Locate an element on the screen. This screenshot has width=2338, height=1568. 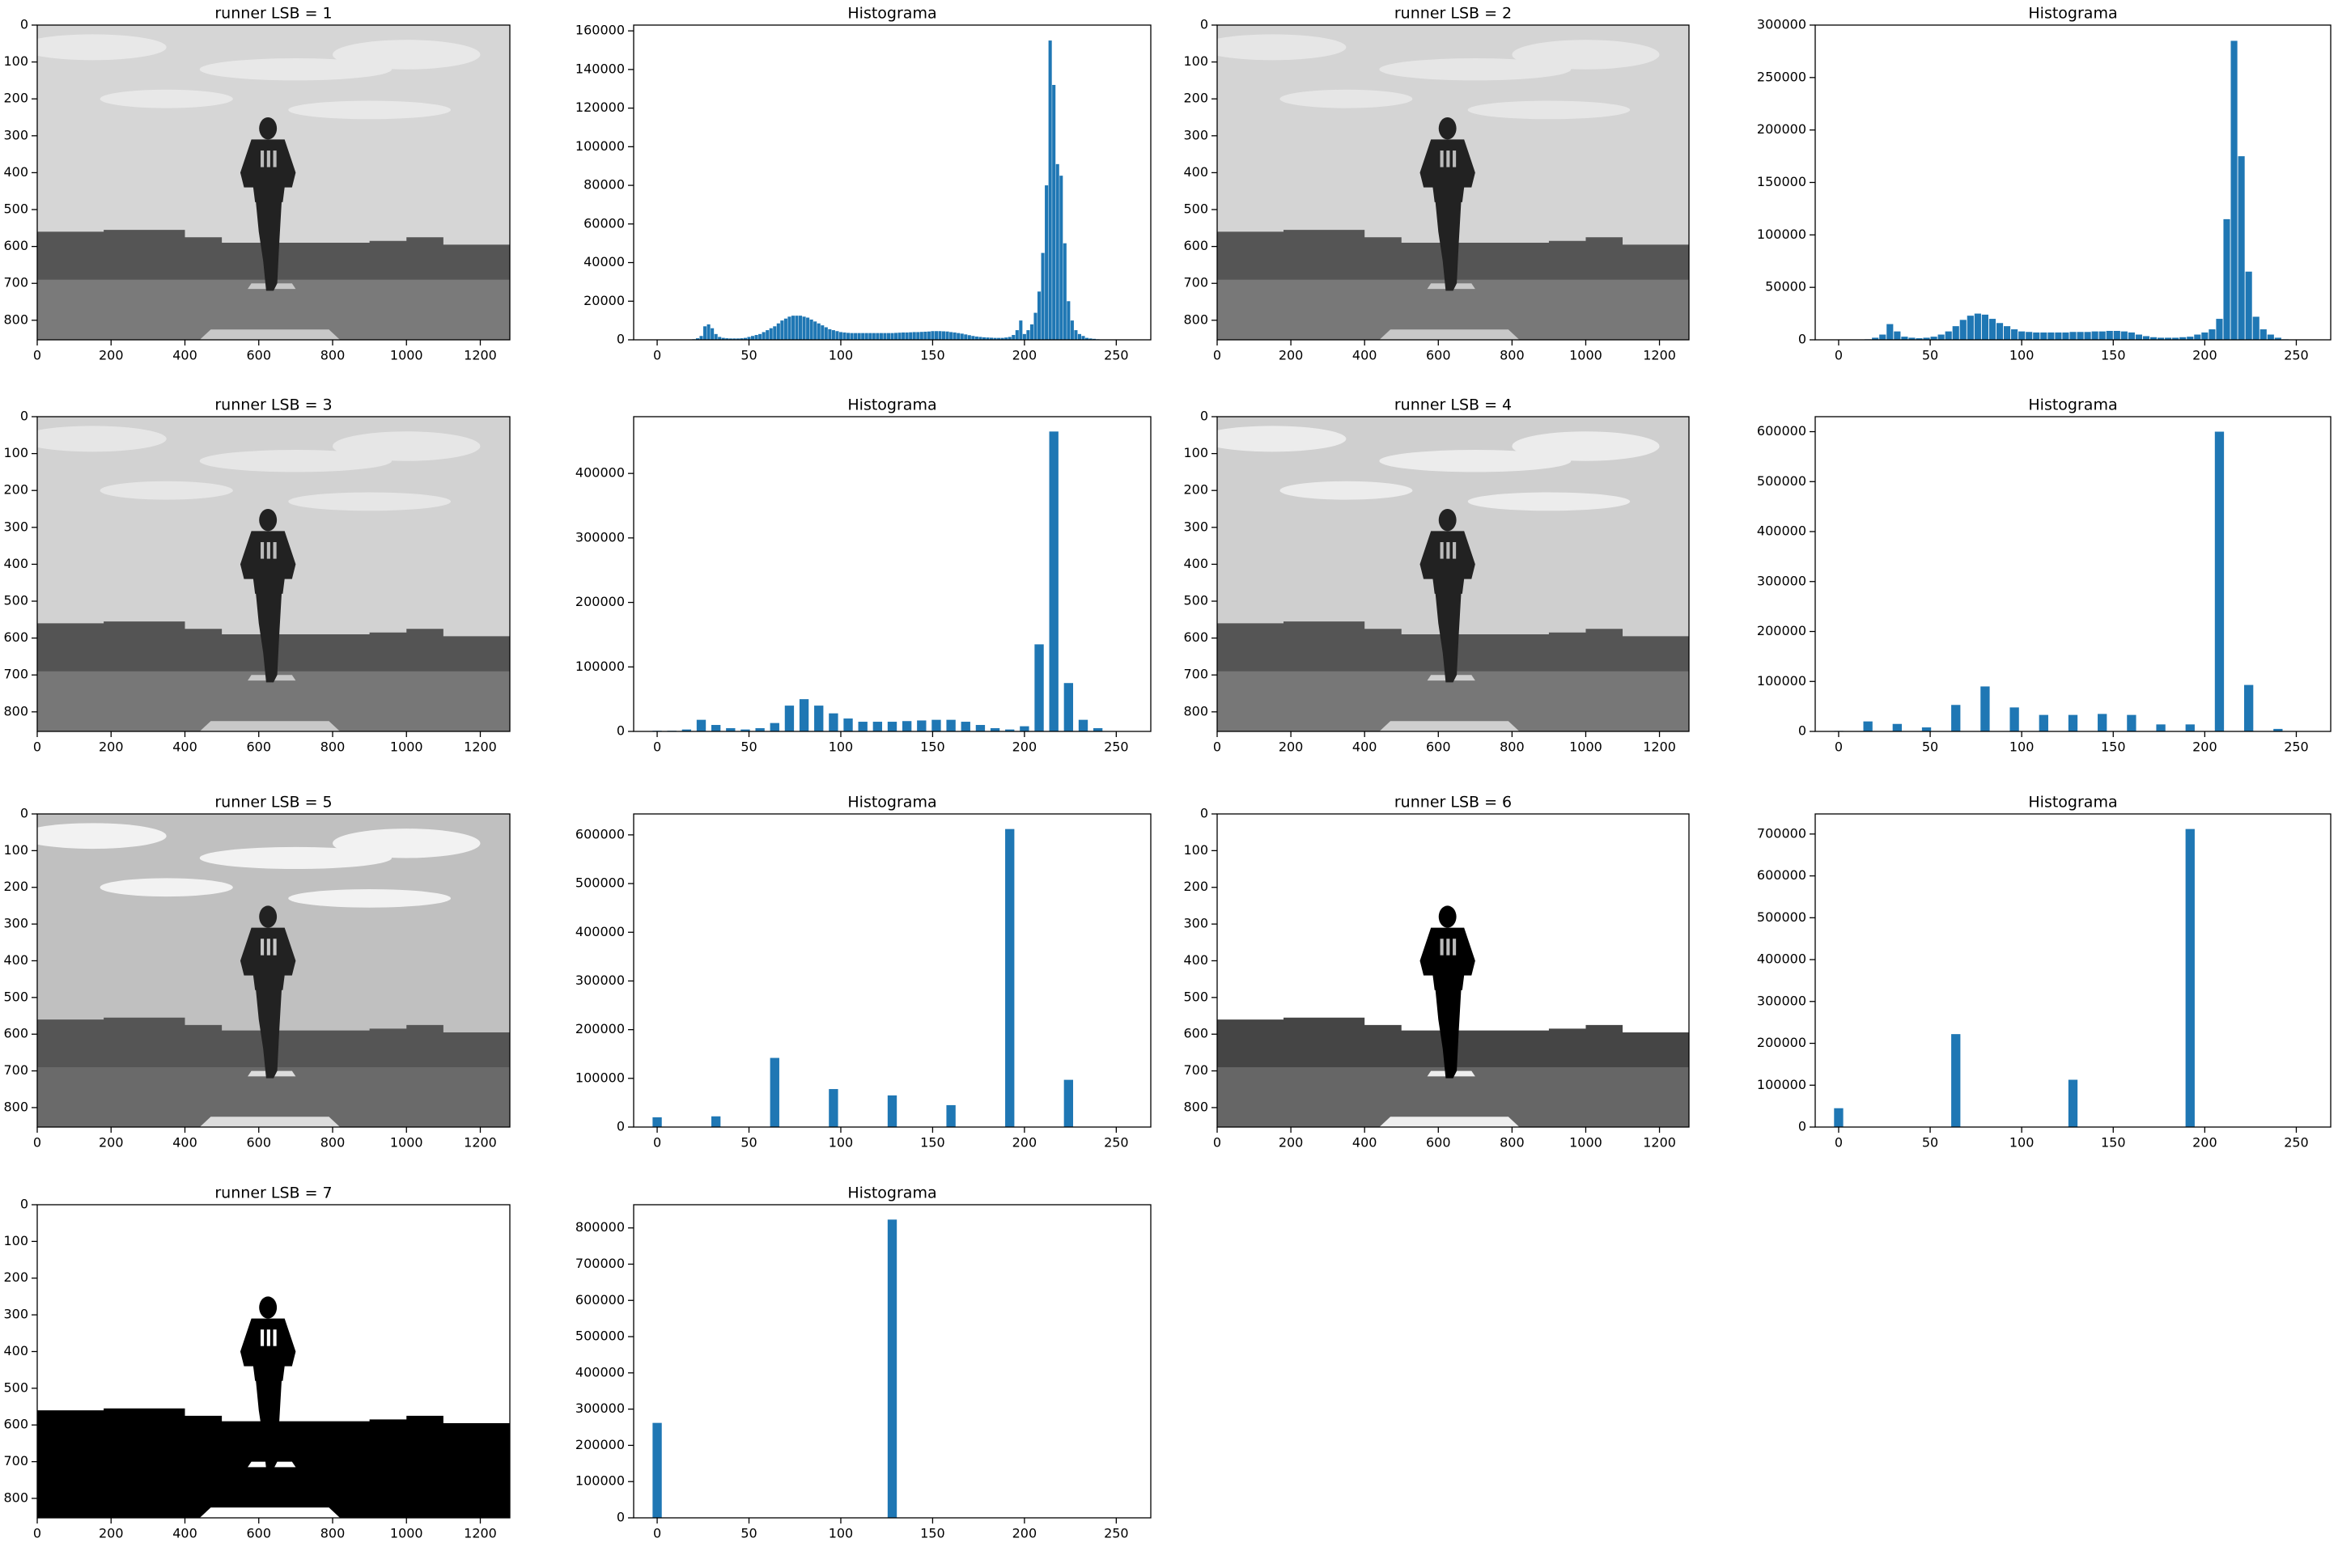
jacket-stripe is located at coordinates (1442, 158).